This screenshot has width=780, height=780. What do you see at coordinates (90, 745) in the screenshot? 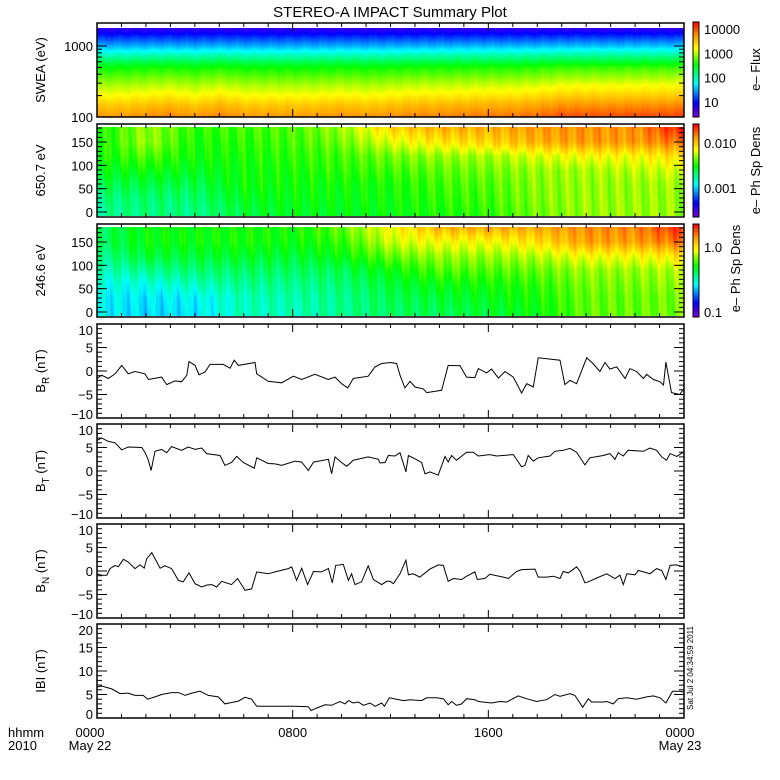
I see `x-date-label: May 22` at bounding box center [90, 745].